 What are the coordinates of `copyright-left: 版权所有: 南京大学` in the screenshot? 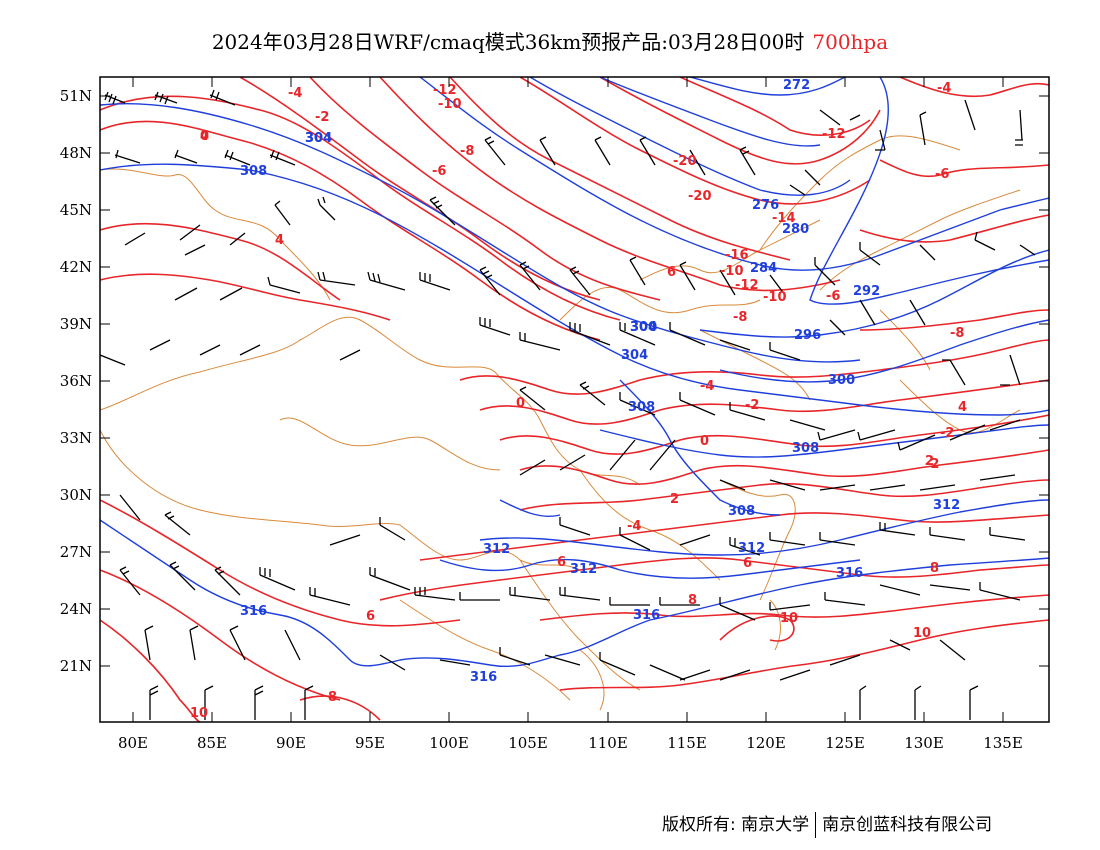 It's located at (736, 825).